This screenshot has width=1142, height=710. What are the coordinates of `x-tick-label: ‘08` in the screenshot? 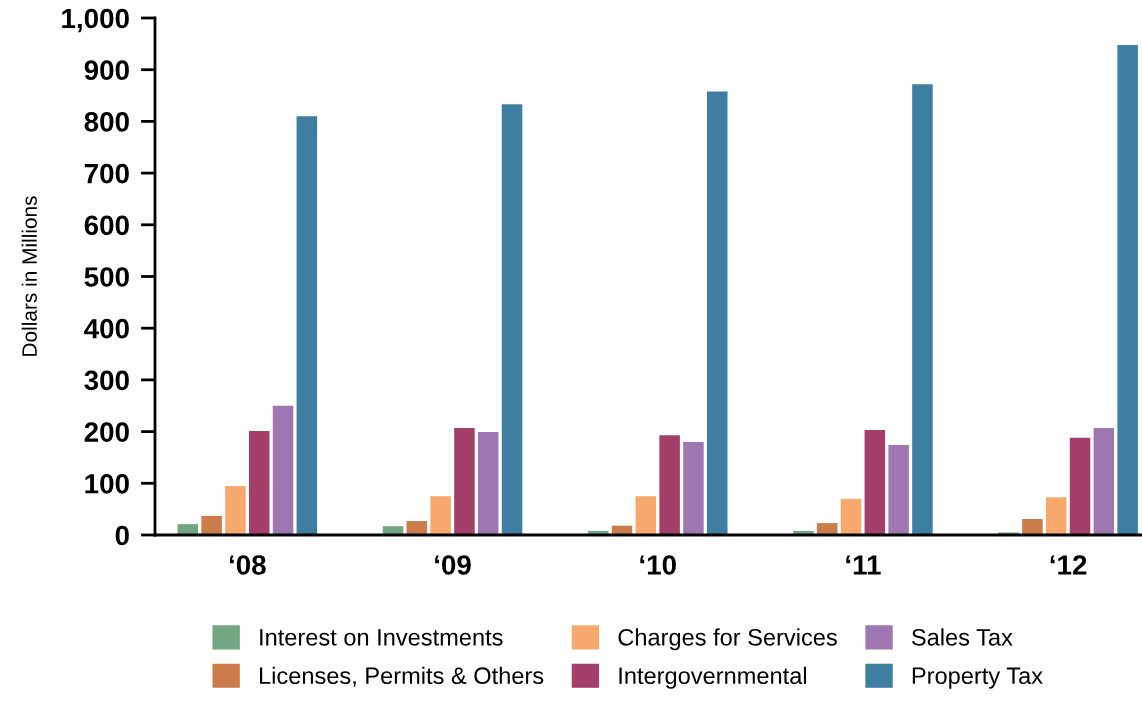 It's located at (247, 565).